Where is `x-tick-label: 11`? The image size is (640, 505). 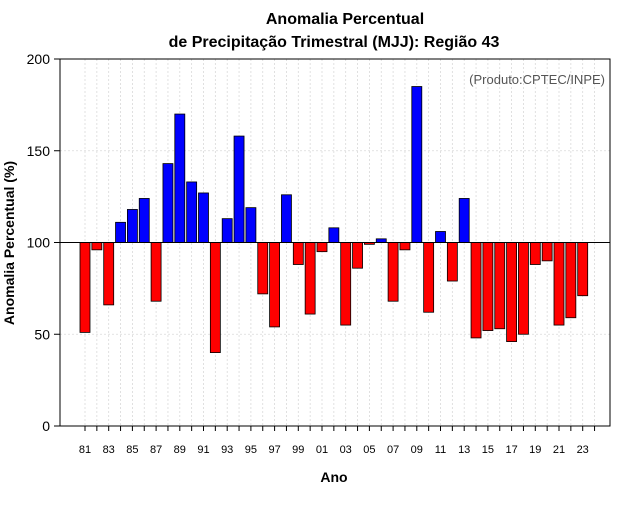
x-tick-label: 11 is located at coordinates (440, 450).